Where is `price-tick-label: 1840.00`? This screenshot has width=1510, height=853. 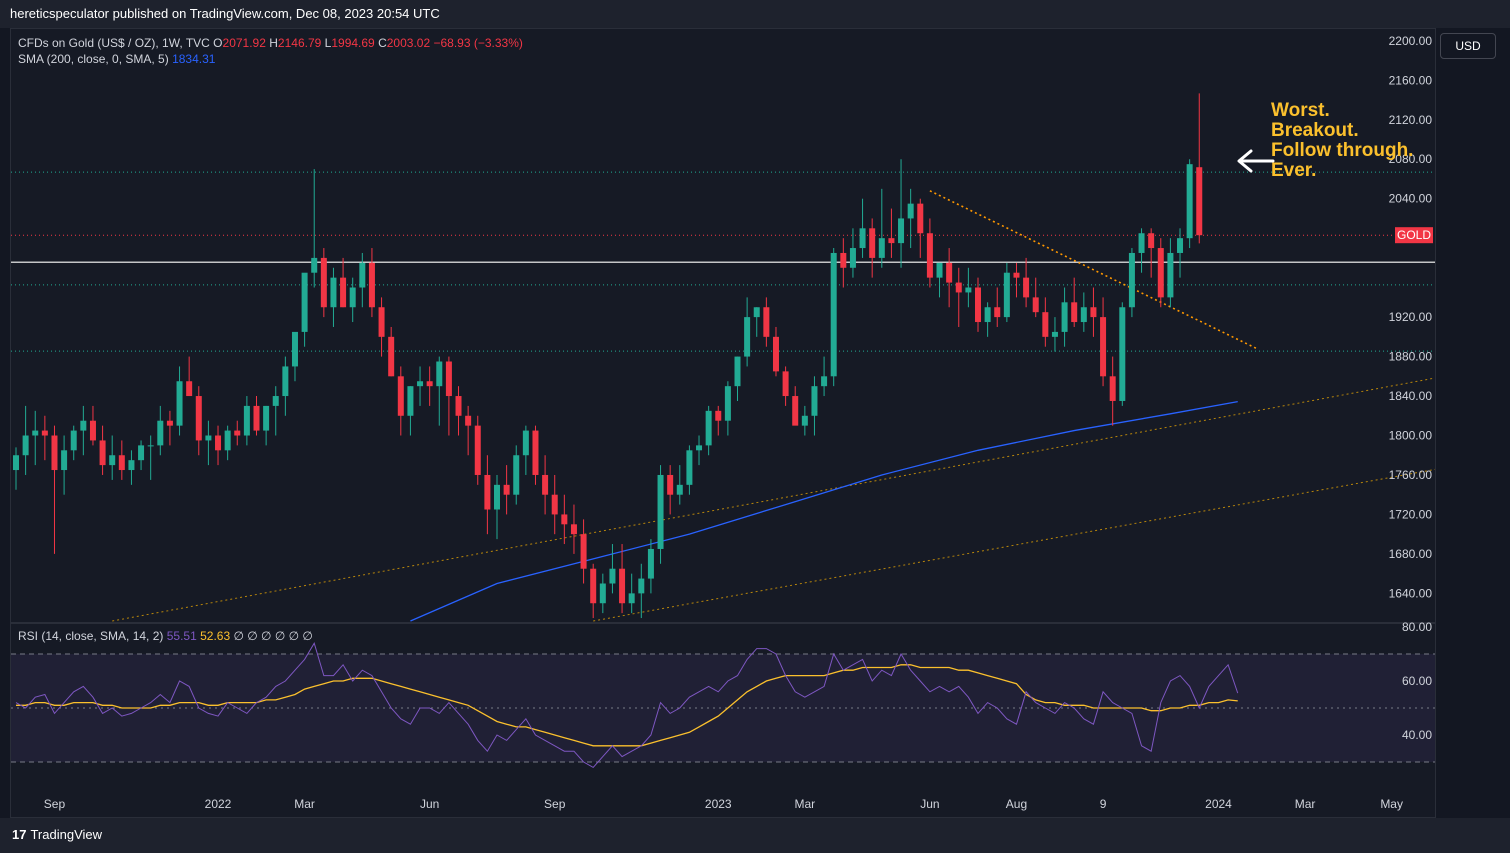
price-tick-label: 1840.00 is located at coordinates (1411, 396).